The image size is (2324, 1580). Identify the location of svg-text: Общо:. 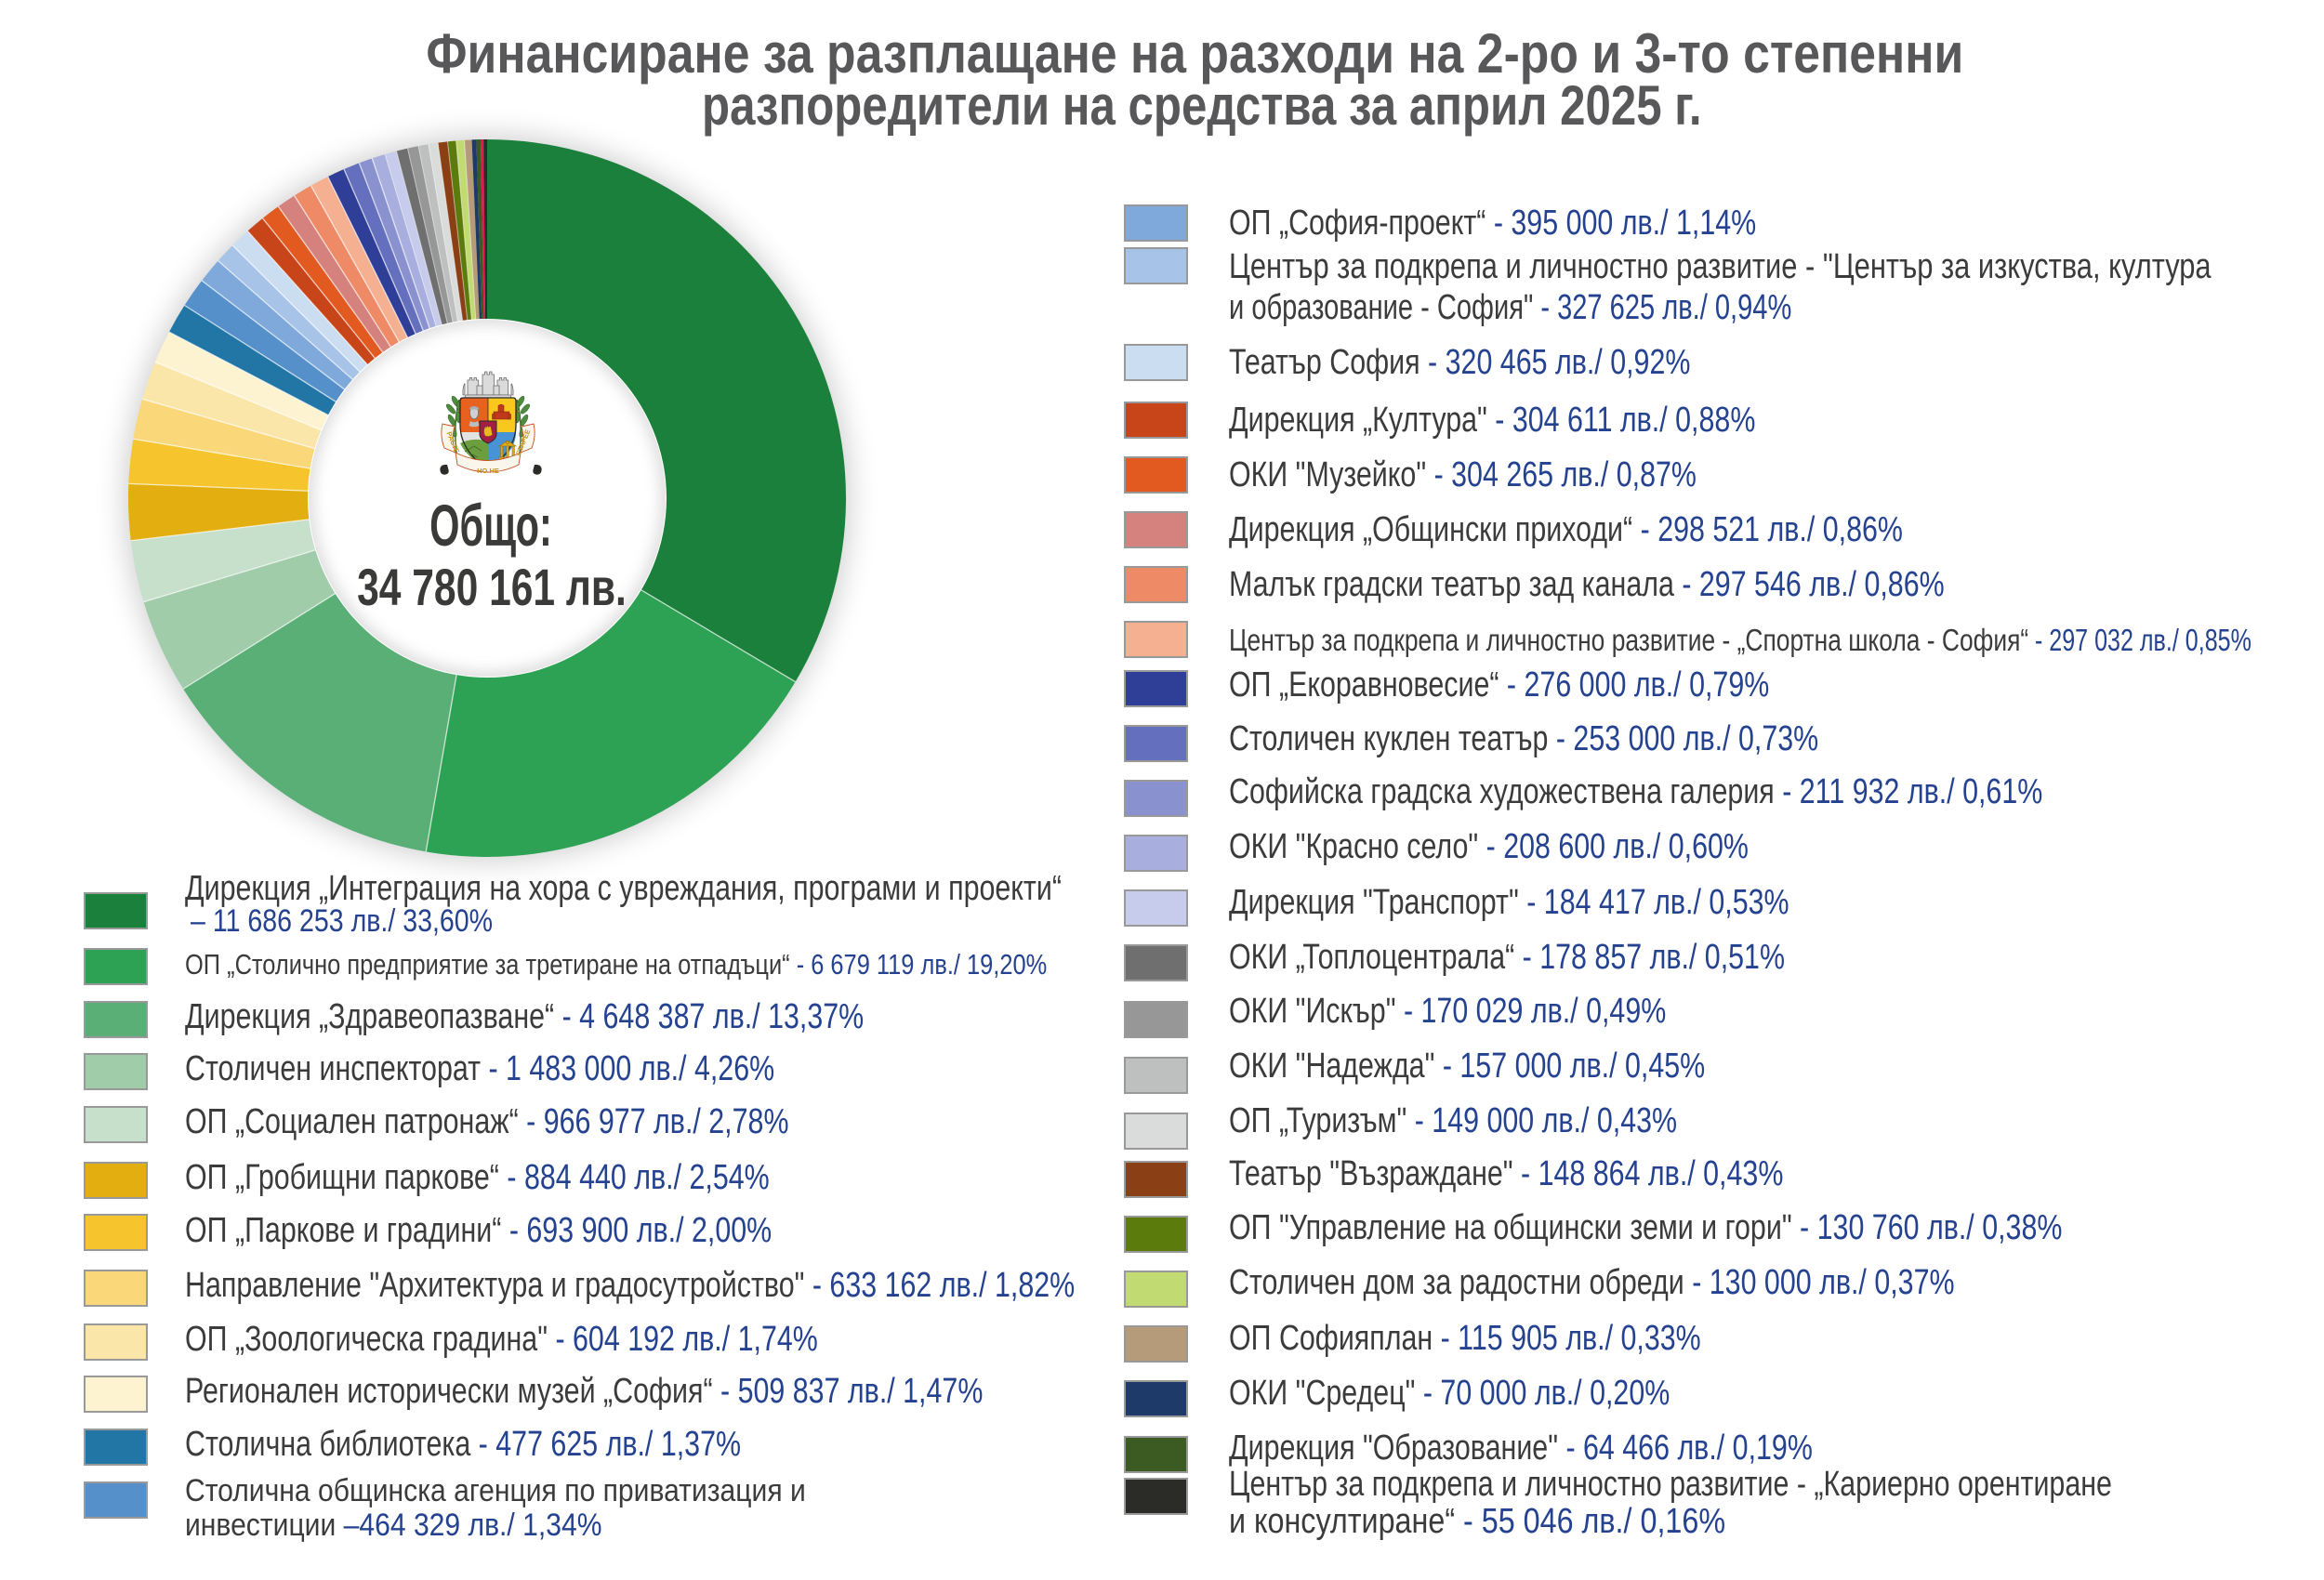
(490, 527).